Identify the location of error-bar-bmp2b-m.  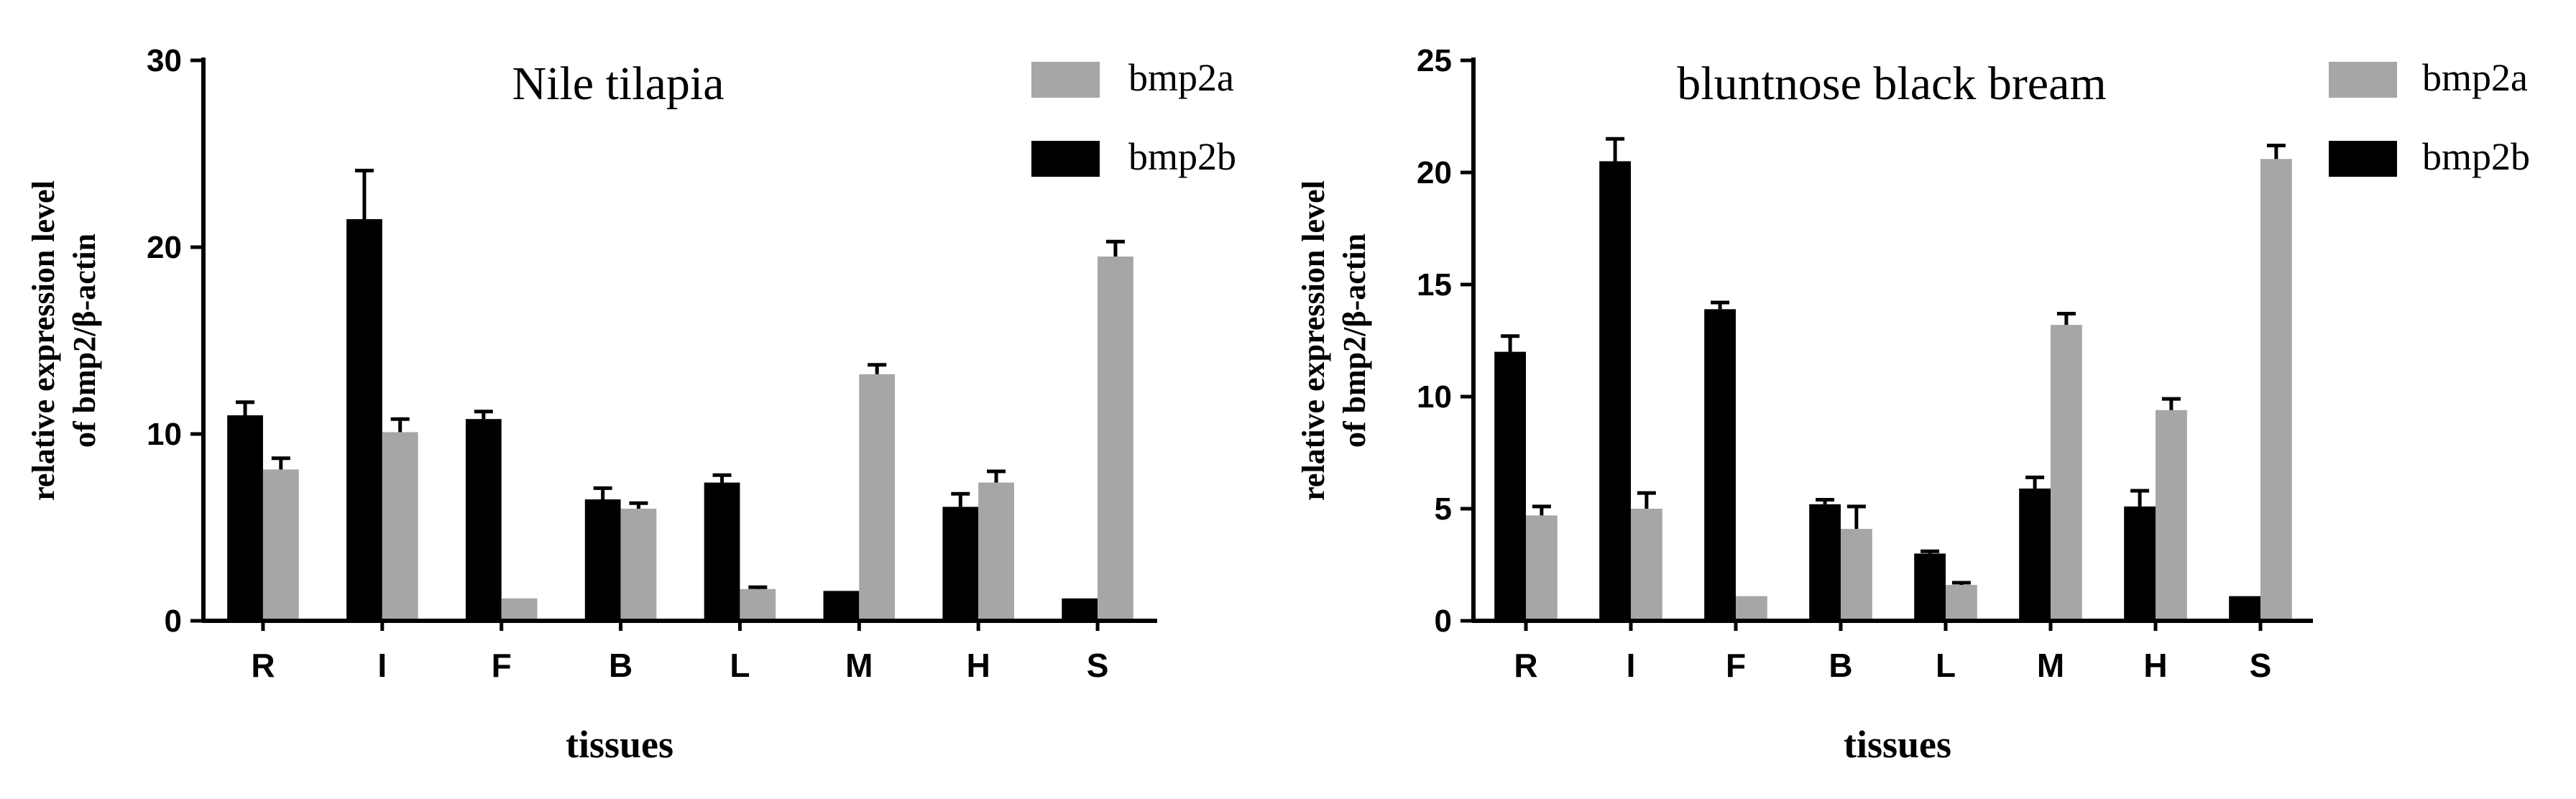
(2035, 482).